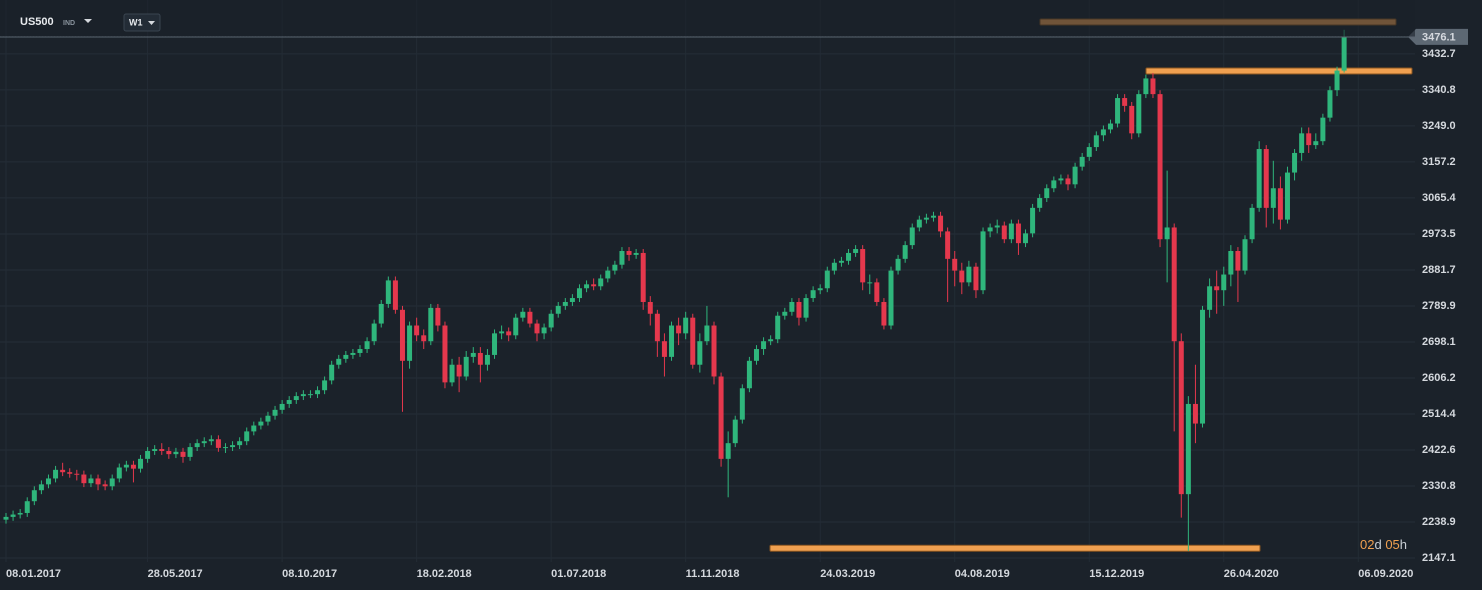  I want to click on y-tick-label: 3157.2, so click(1439, 162).